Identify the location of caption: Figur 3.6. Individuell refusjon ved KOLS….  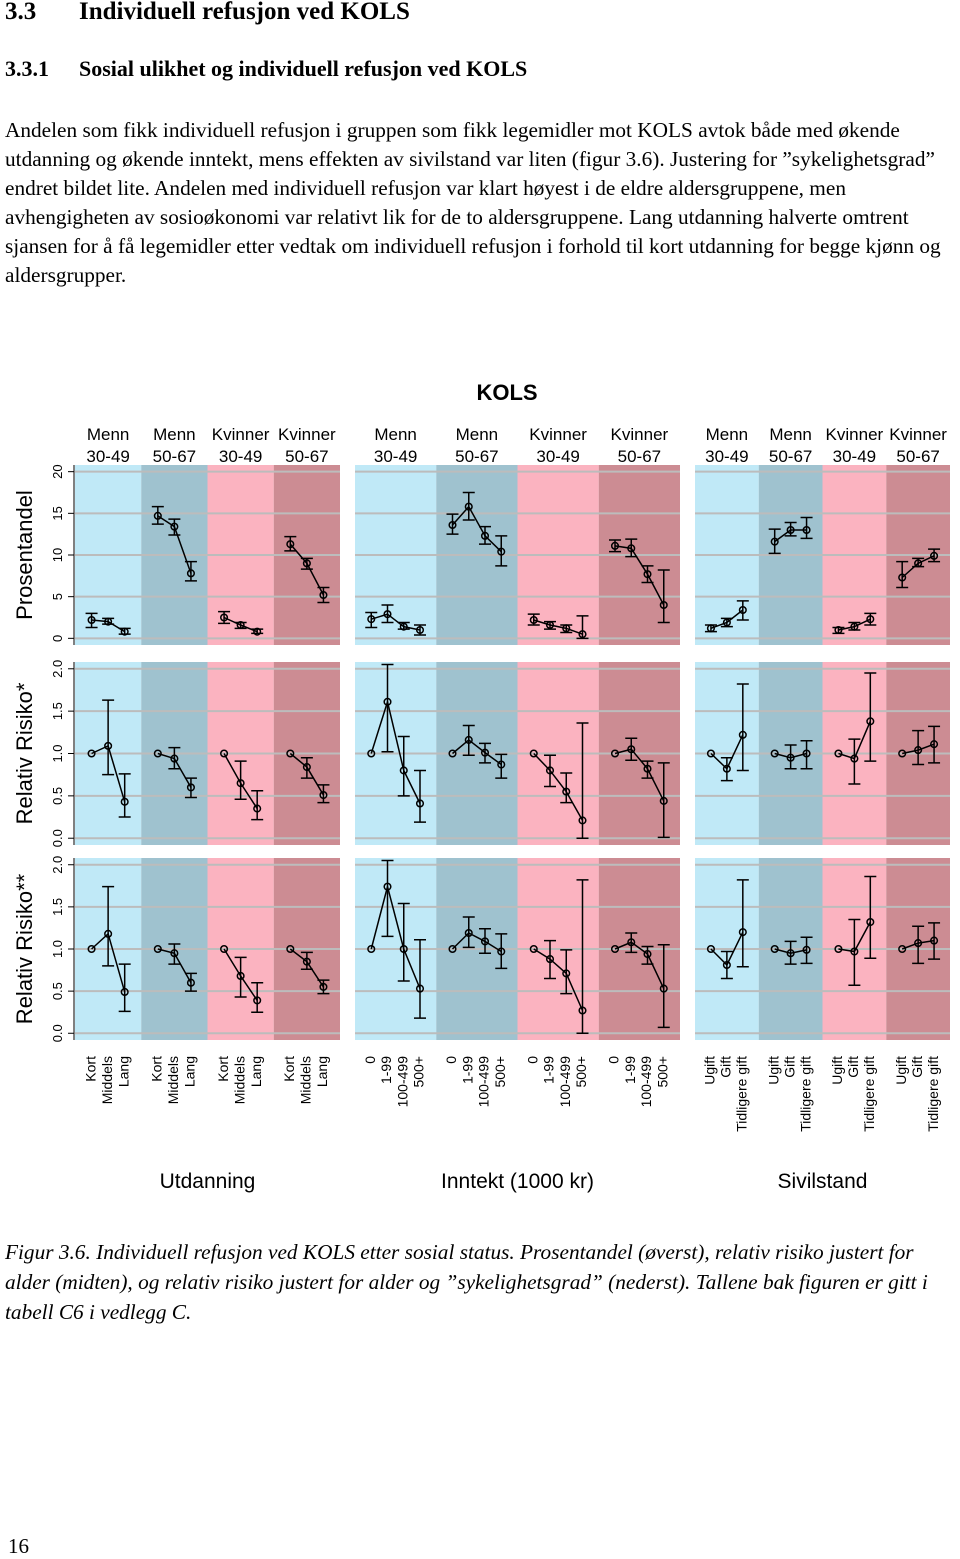
(466, 1282).